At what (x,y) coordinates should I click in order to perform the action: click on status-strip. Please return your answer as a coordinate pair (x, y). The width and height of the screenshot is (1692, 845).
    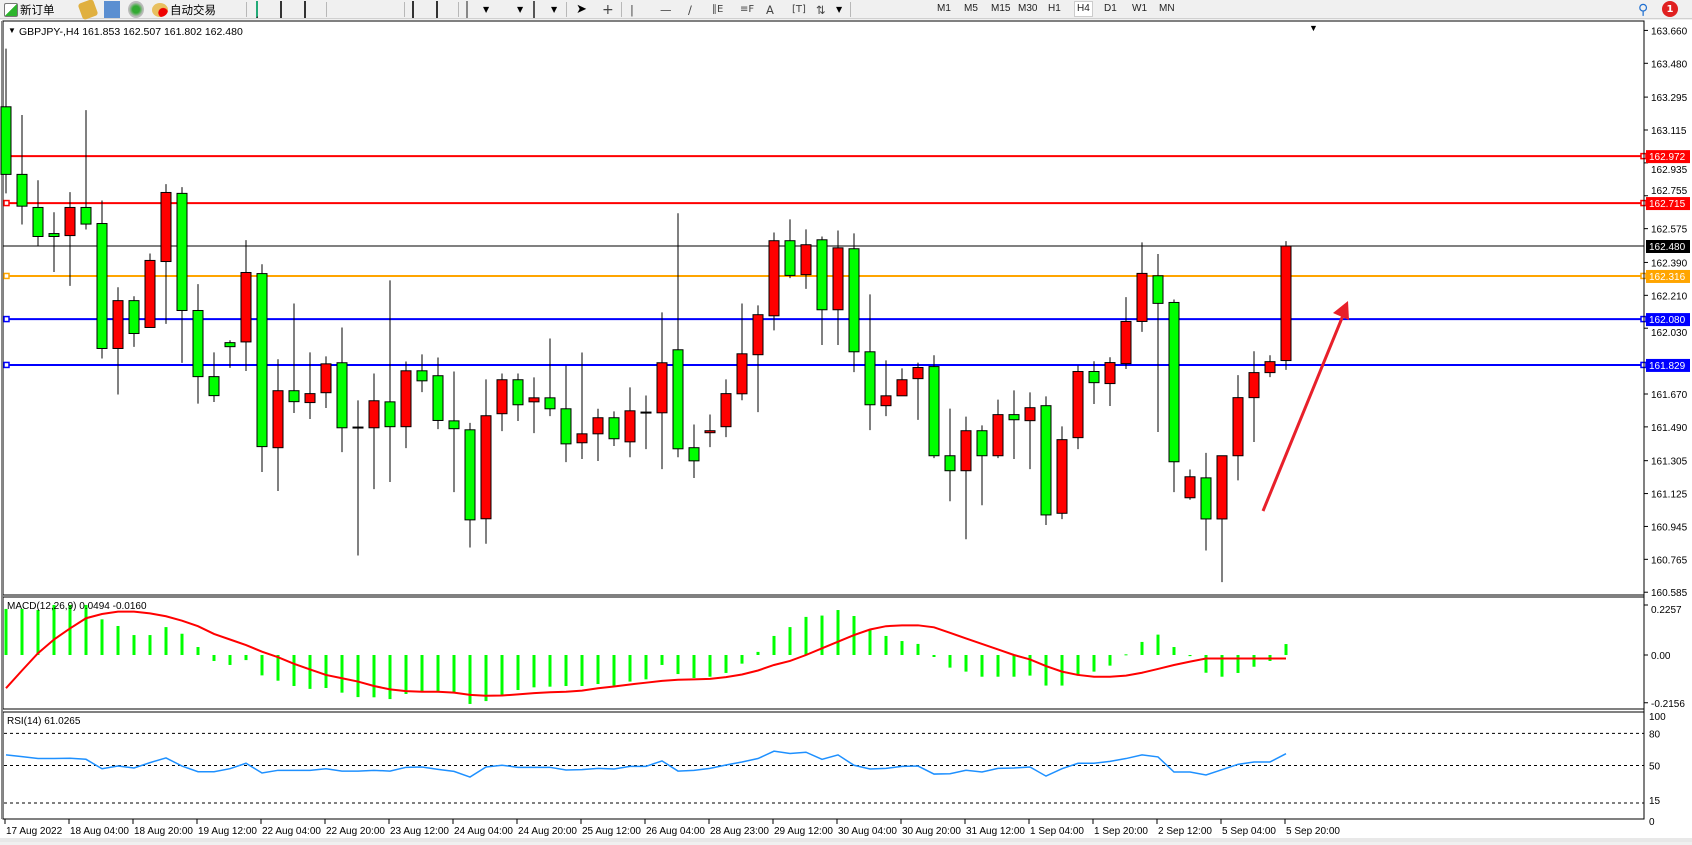
    Looking at the image, I should click on (846, 840).